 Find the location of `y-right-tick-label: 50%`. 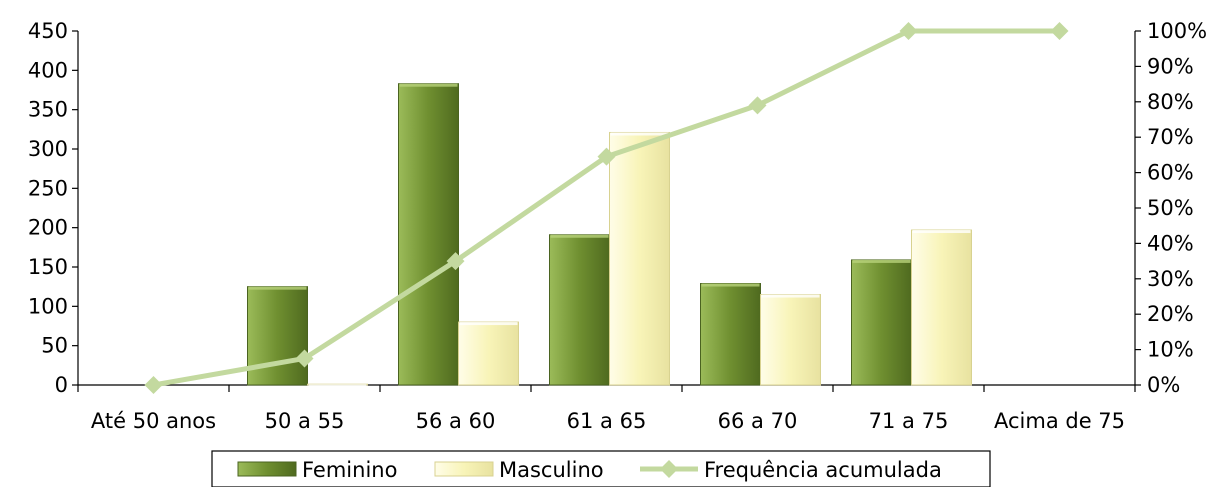

y-right-tick-label: 50% is located at coordinates (1170, 208).